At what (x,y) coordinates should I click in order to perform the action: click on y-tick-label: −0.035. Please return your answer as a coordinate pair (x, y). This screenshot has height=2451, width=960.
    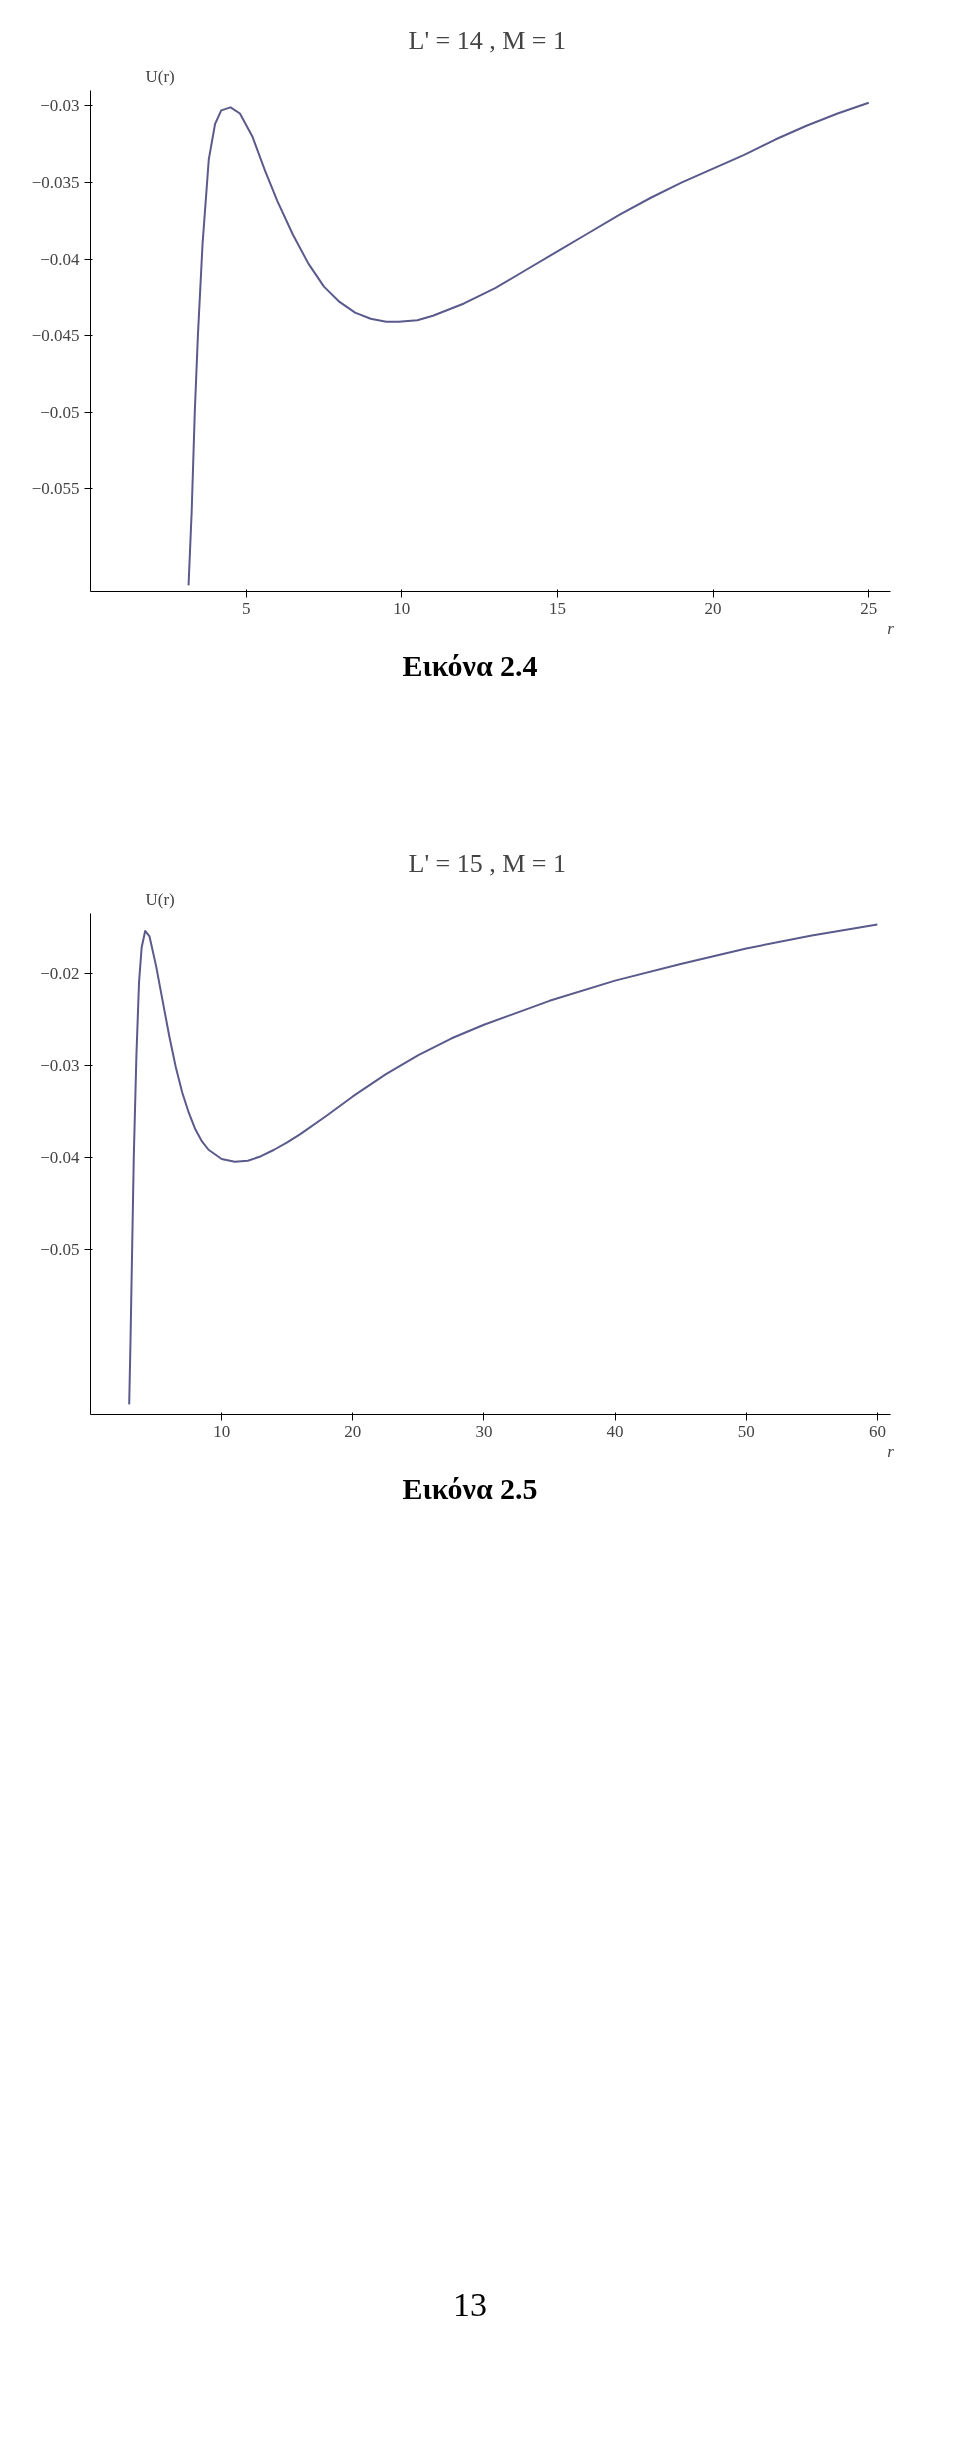
    Looking at the image, I should click on (55, 182).